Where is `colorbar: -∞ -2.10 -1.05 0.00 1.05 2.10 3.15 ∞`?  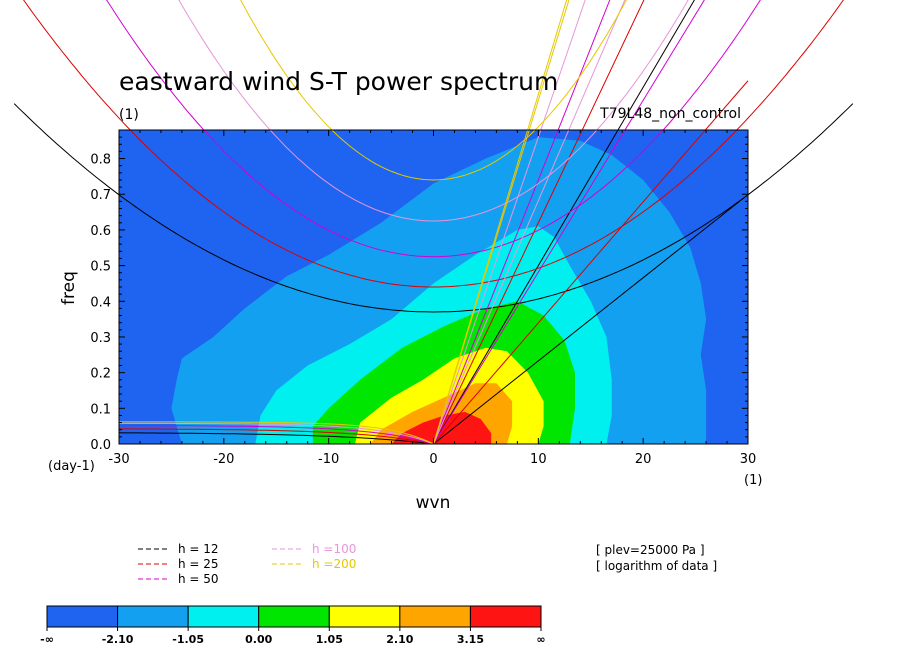
colorbar: -∞ -2.10 -1.05 0.00 1.05 2.10 3.15 ∞ is located at coordinates (293, 625).